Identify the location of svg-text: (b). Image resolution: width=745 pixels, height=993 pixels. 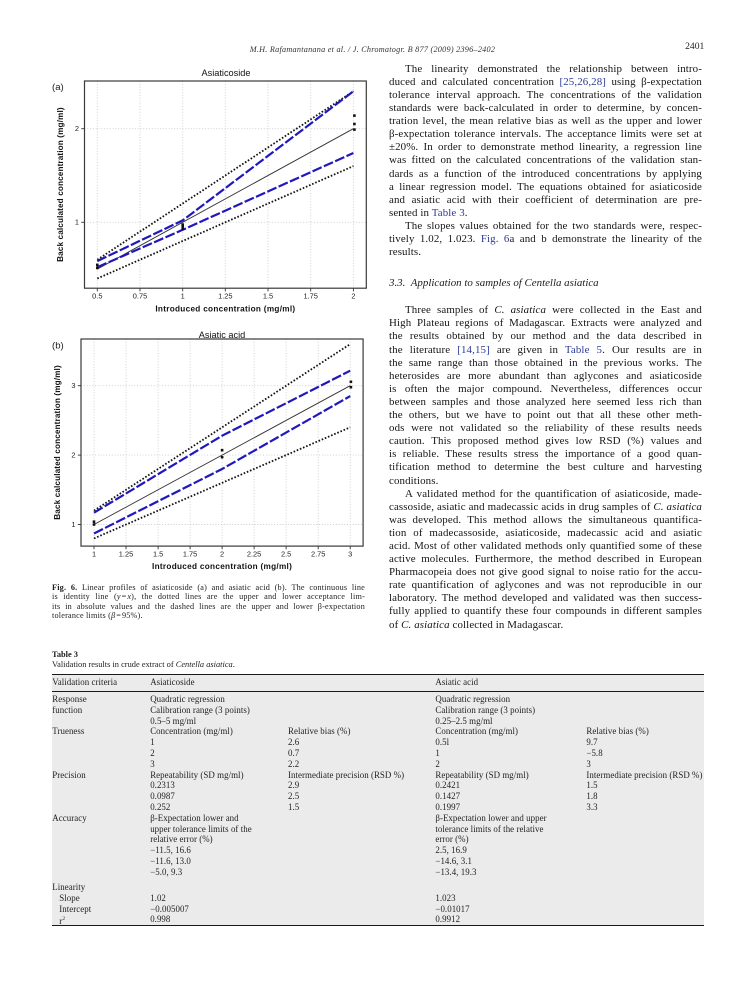
(58, 345).